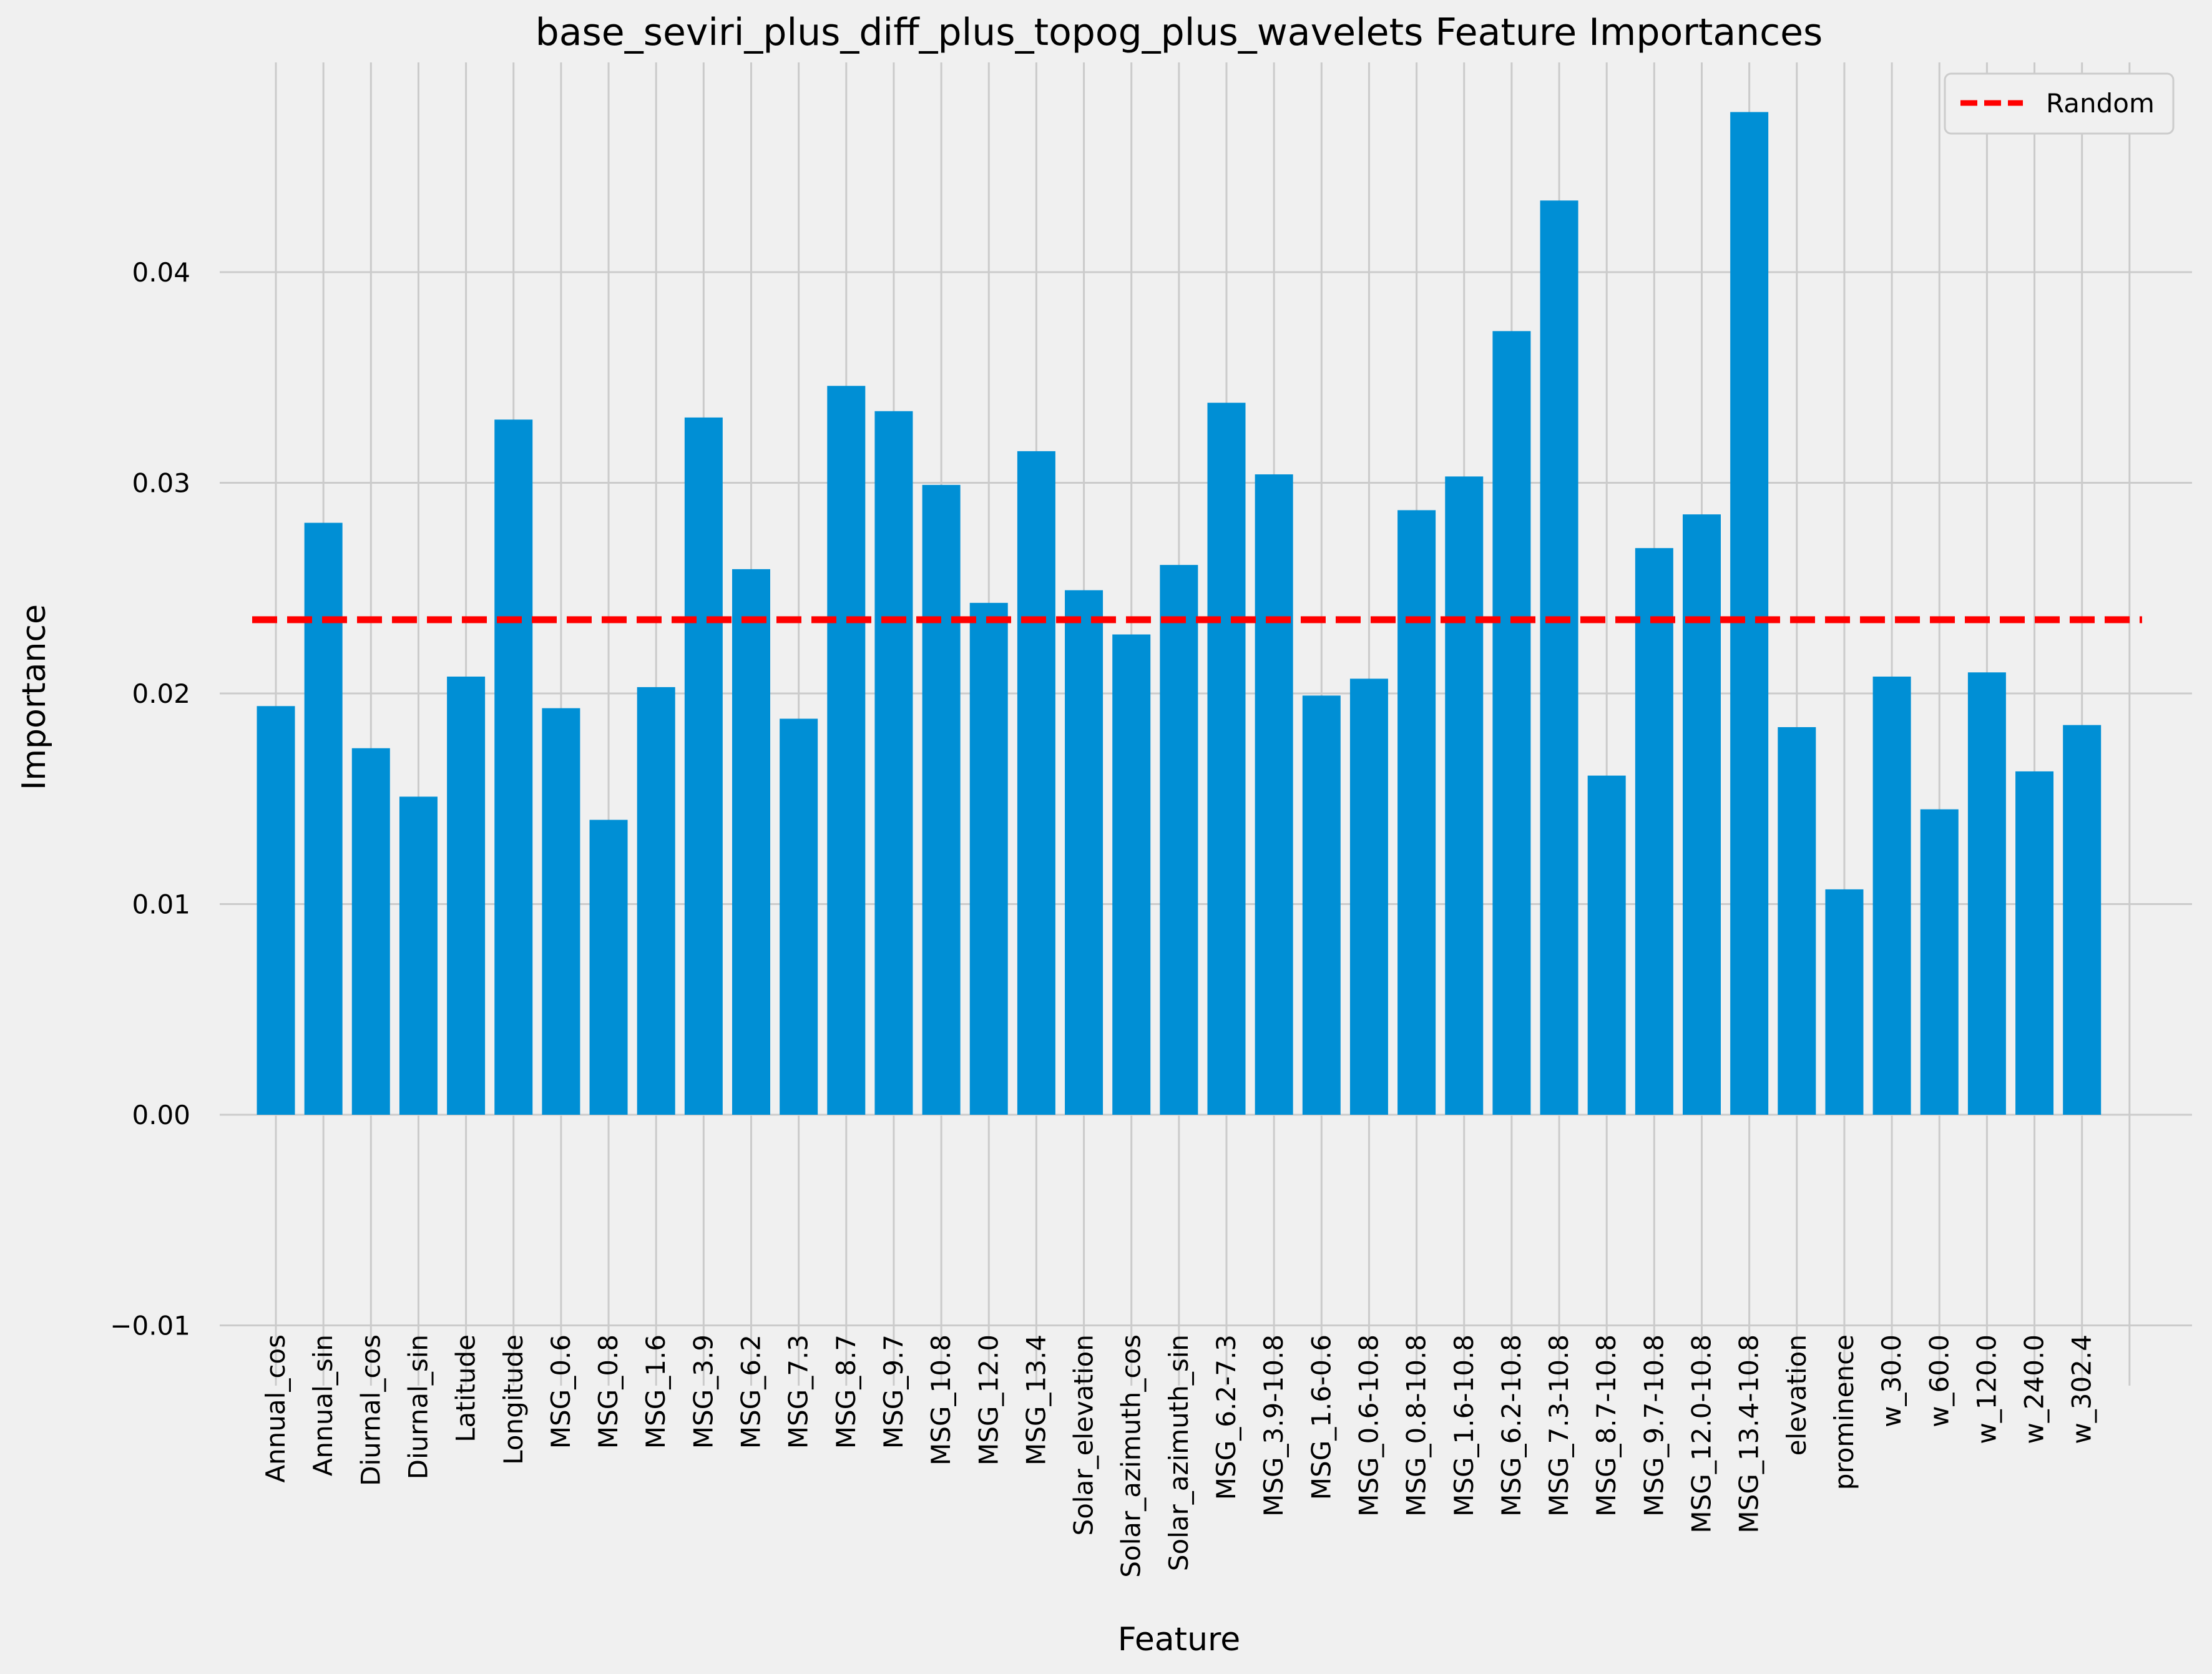 The width and height of the screenshot is (2212, 1674). What do you see at coordinates (1796, 1395) in the screenshot?
I see `x-tick-label: elevation` at bounding box center [1796, 1395].